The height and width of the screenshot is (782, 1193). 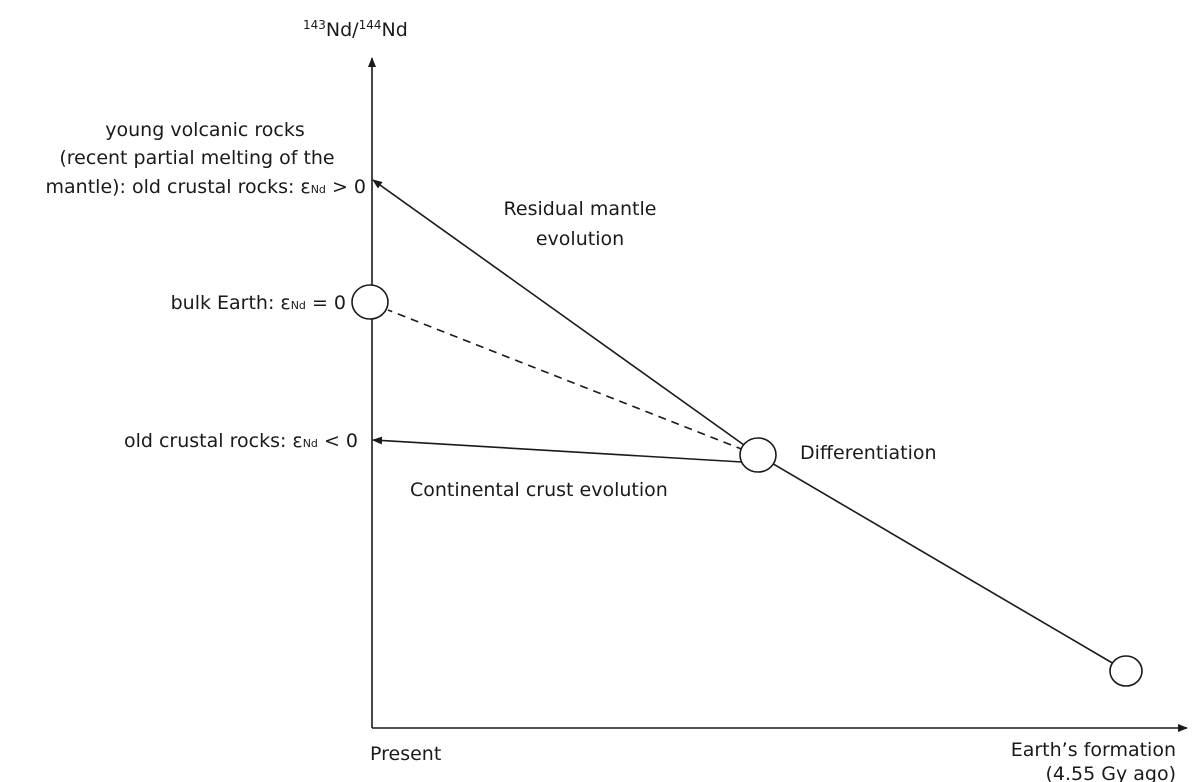 What do you see at coordinates (405, 754) in the screenshot?
I see `present-label: Present` at bounding box center [405, 754].